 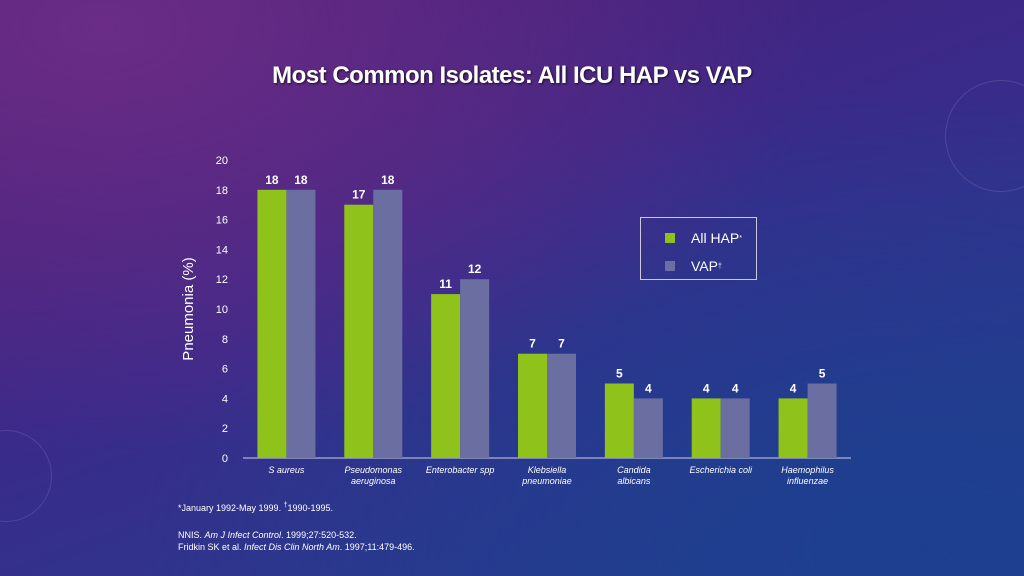 What do you see at coordinates (286, 470) in the screenshot?
I see `x-tick-label: S aureus` at bounding box center [286, 470].